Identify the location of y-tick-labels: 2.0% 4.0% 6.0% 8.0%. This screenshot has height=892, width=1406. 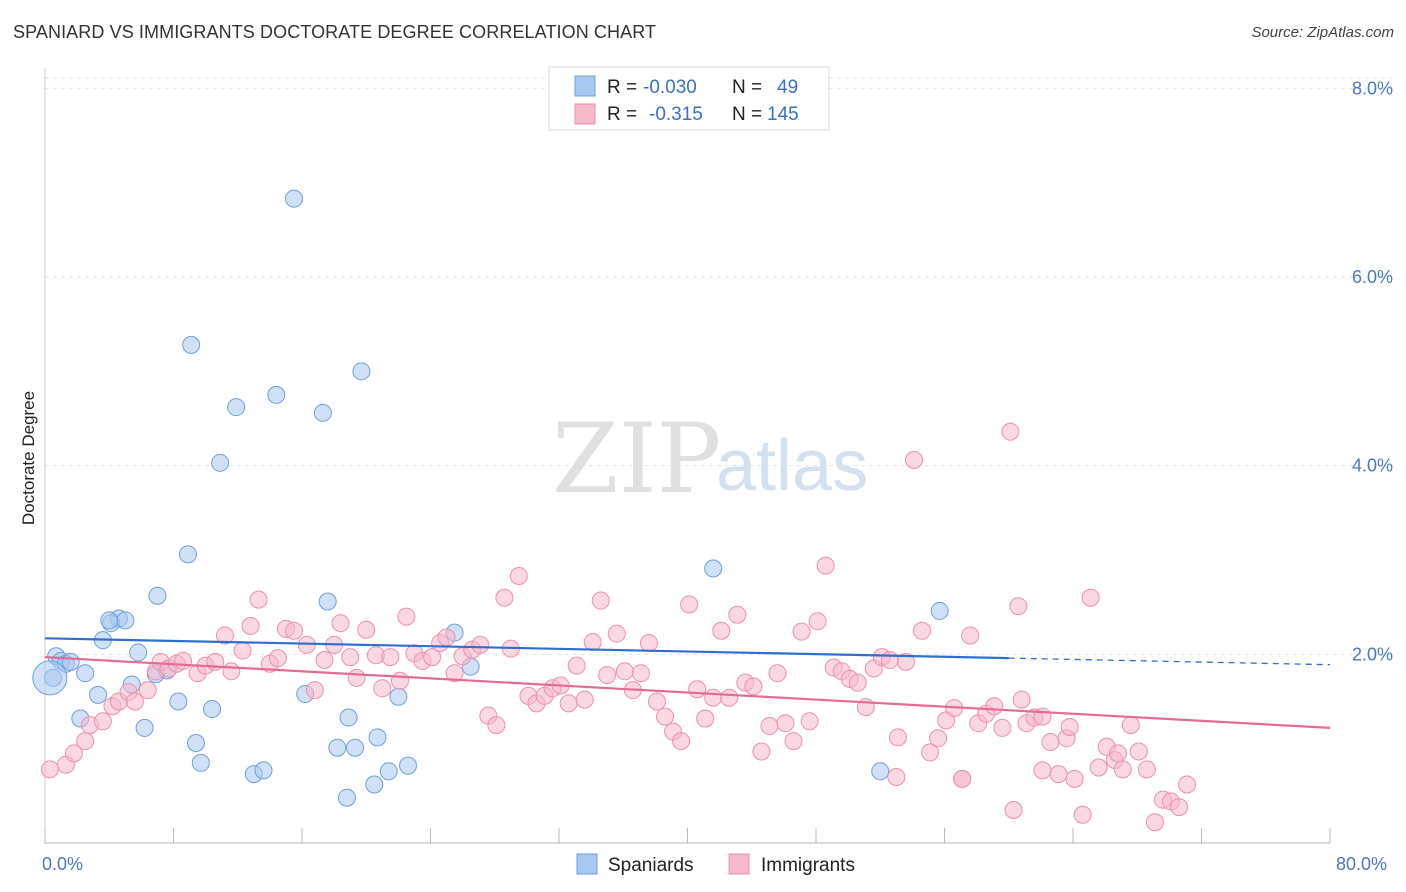
(1372, 371).